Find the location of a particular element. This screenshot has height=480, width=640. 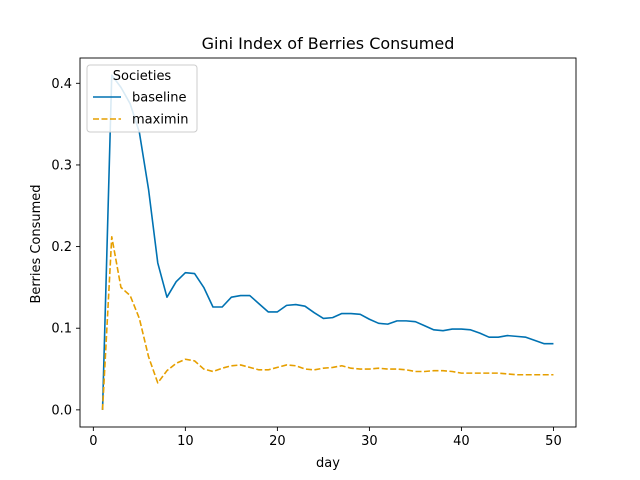

legend-box is located at coordinates (142, 98).